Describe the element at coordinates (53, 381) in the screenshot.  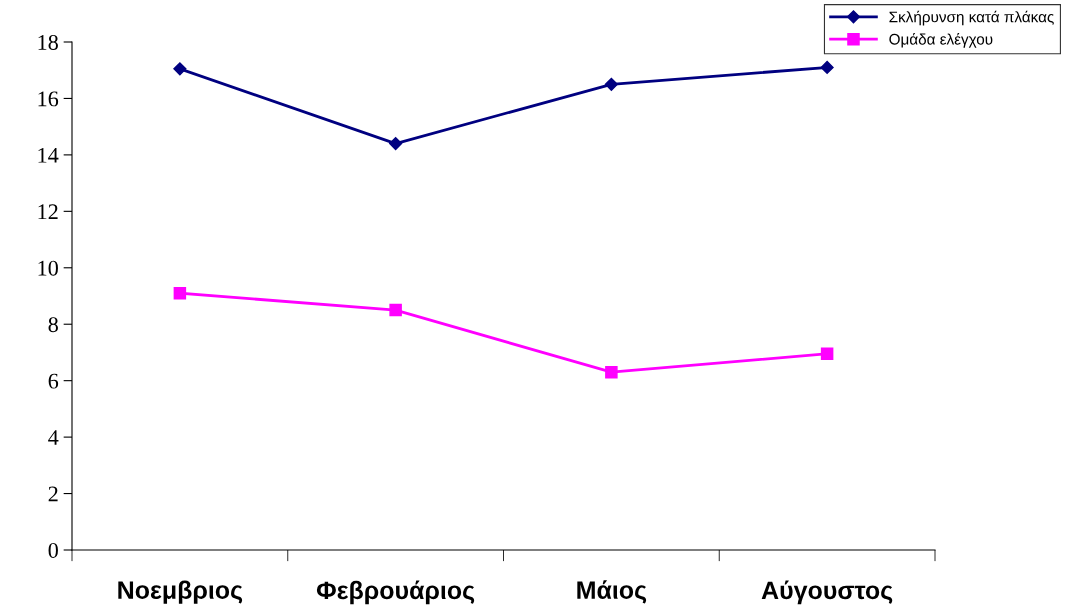
I see `y-tick-label: 6` at that location.